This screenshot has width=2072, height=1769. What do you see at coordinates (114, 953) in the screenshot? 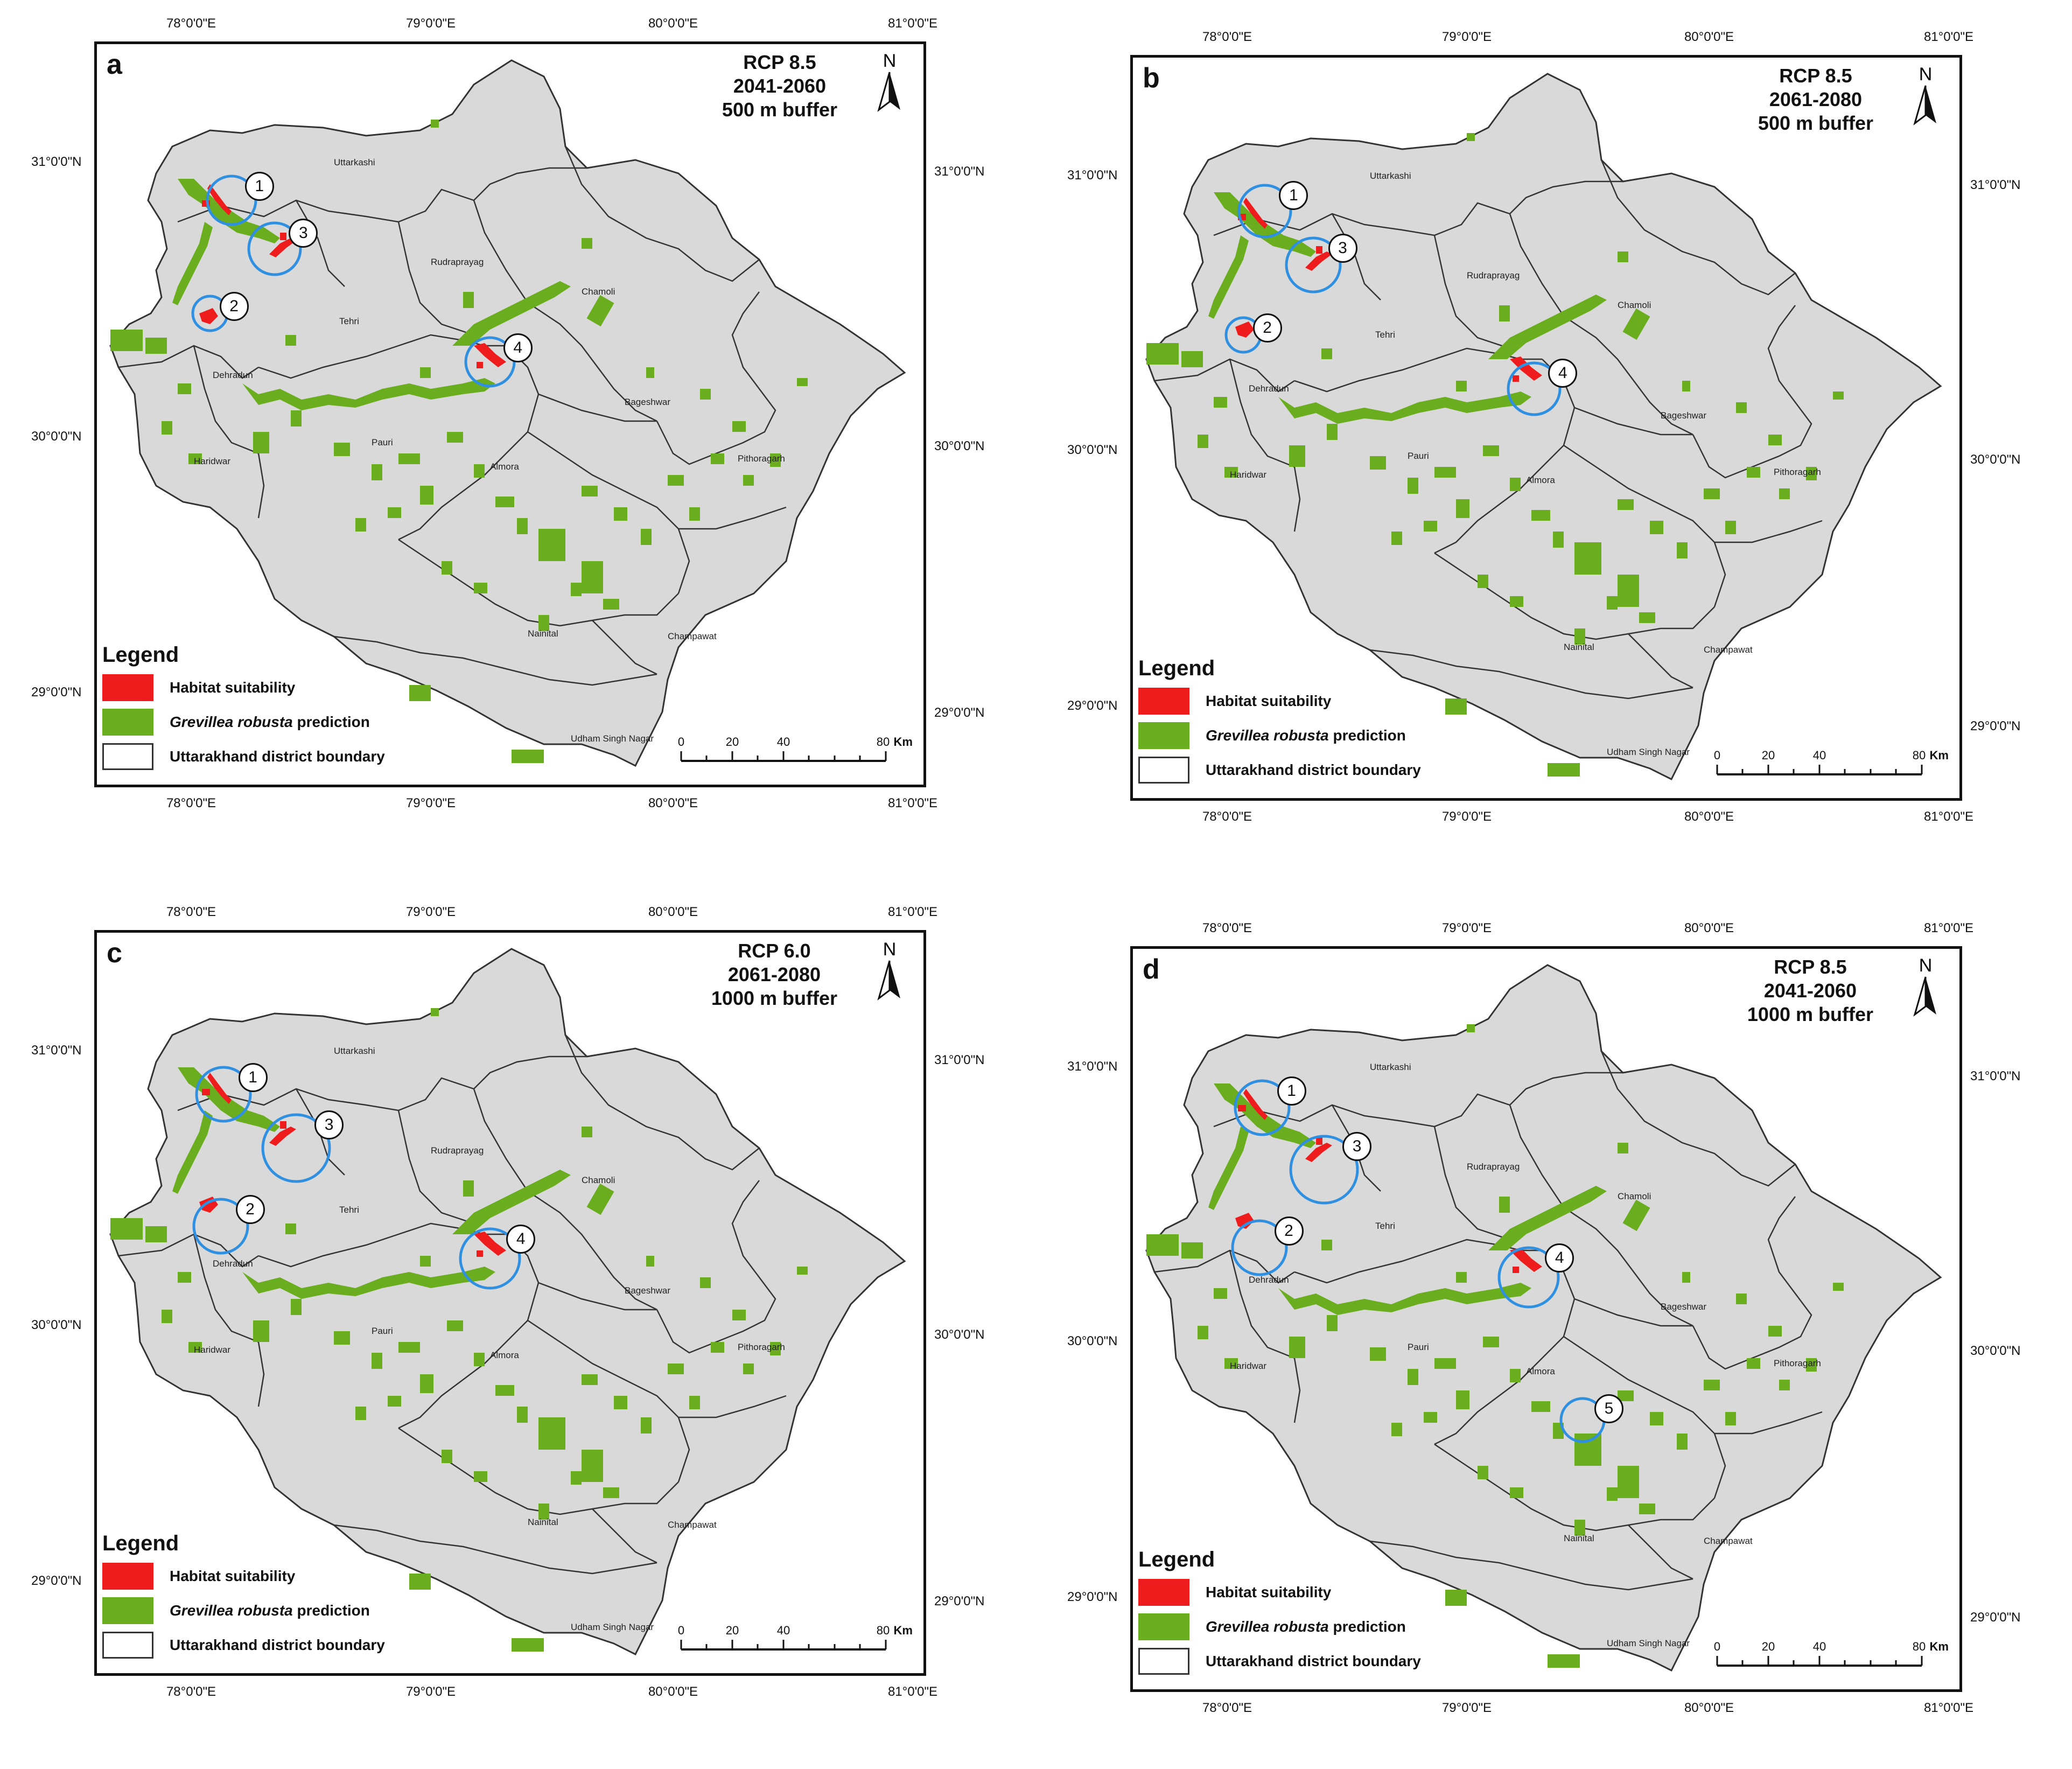
I see `panel-letter: c` at bounding box center [114, 953].